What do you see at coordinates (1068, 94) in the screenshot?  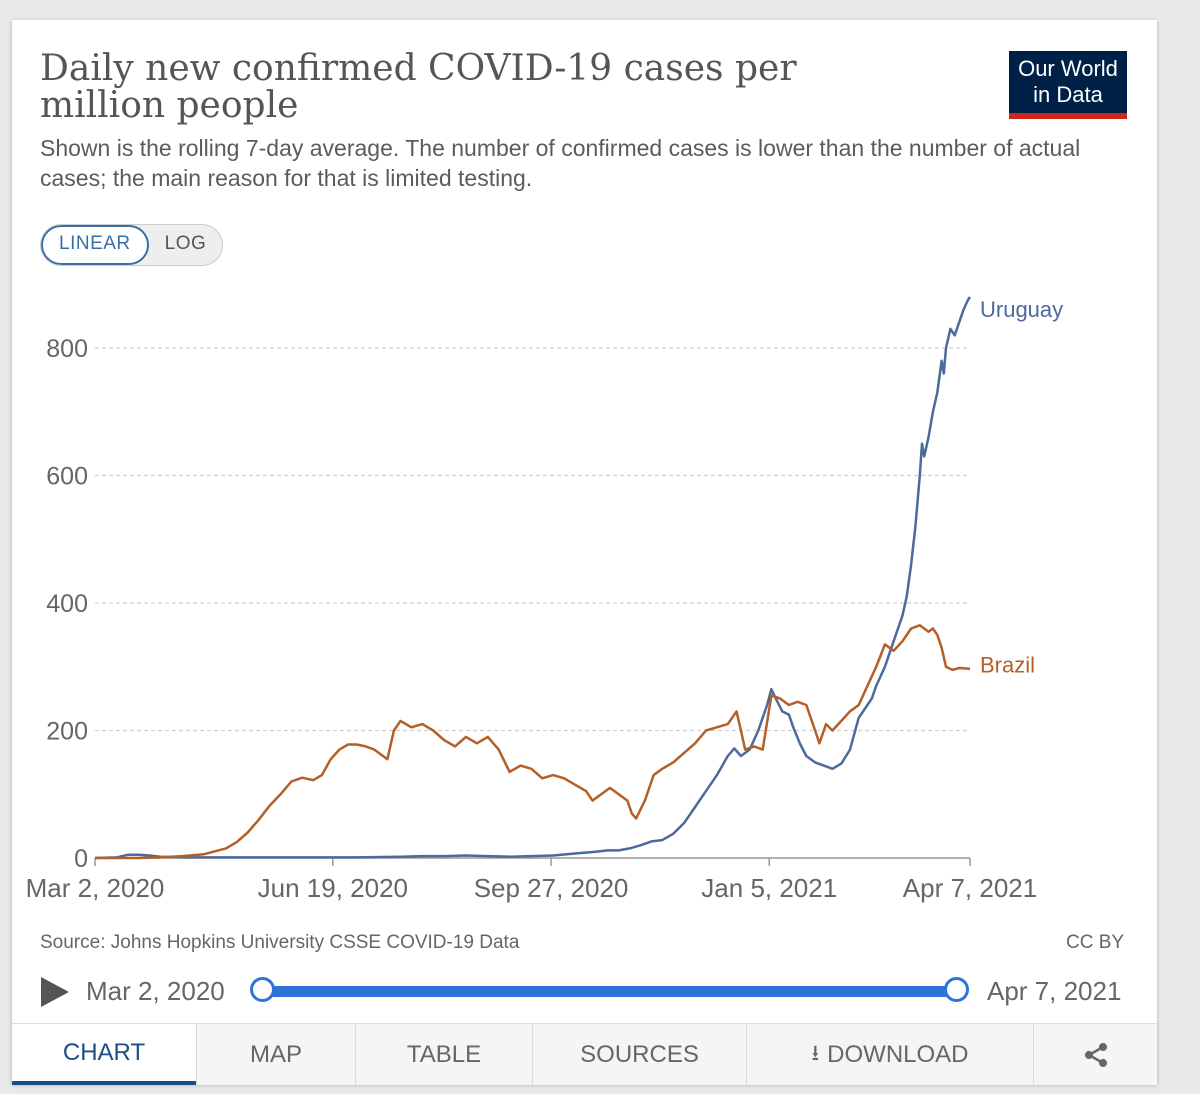 I see `logo-line-2: in Data` at bounding box center [1068, 94].